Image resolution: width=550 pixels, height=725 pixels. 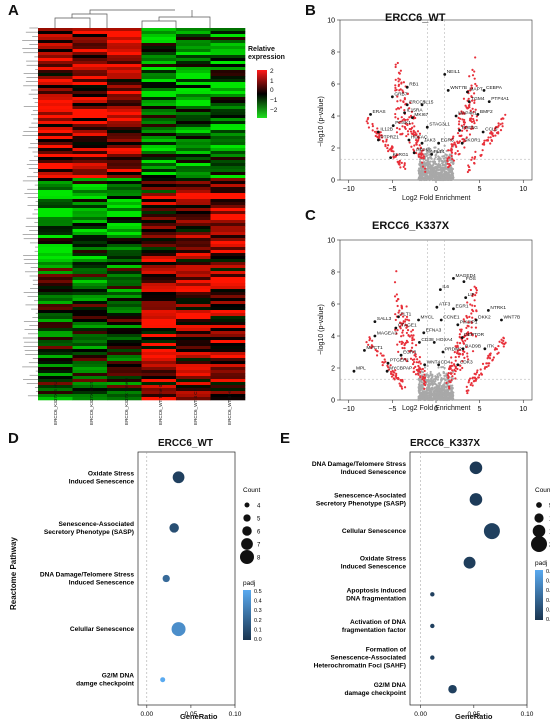 What do you see at coordinates (541, 563) in the screenshot?
I see `color-legend-title: padj` at bounding box center [541, 563].